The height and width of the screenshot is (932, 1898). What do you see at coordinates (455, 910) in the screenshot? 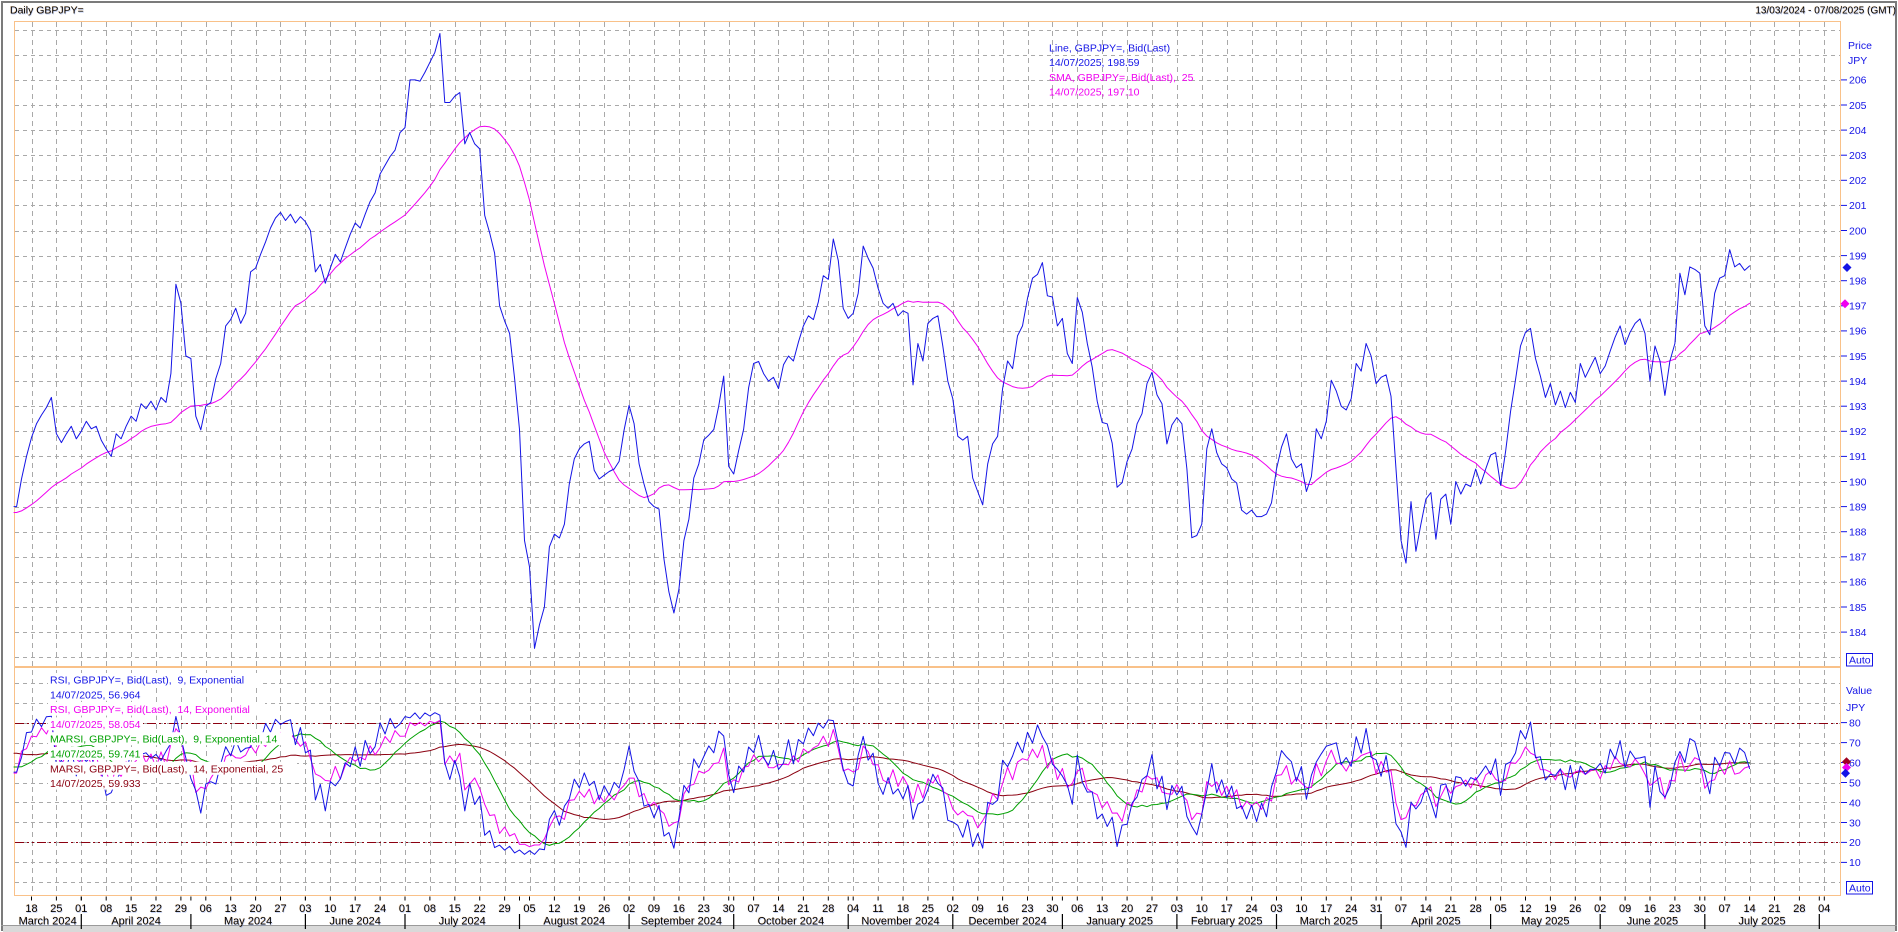
I see `svg-text: 15` at bounding box center [455, 910].